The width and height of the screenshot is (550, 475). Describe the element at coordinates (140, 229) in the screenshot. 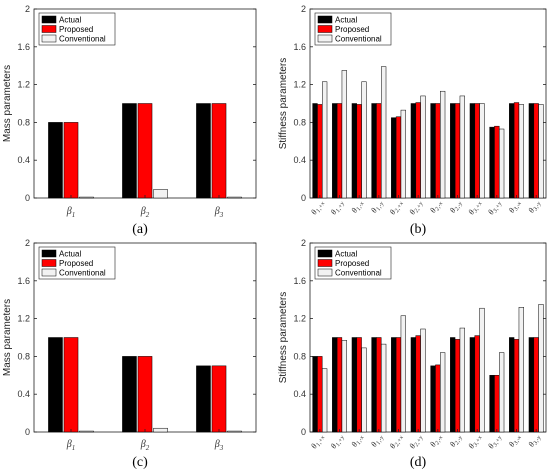

I see `panel-caption: (a)` at that location.